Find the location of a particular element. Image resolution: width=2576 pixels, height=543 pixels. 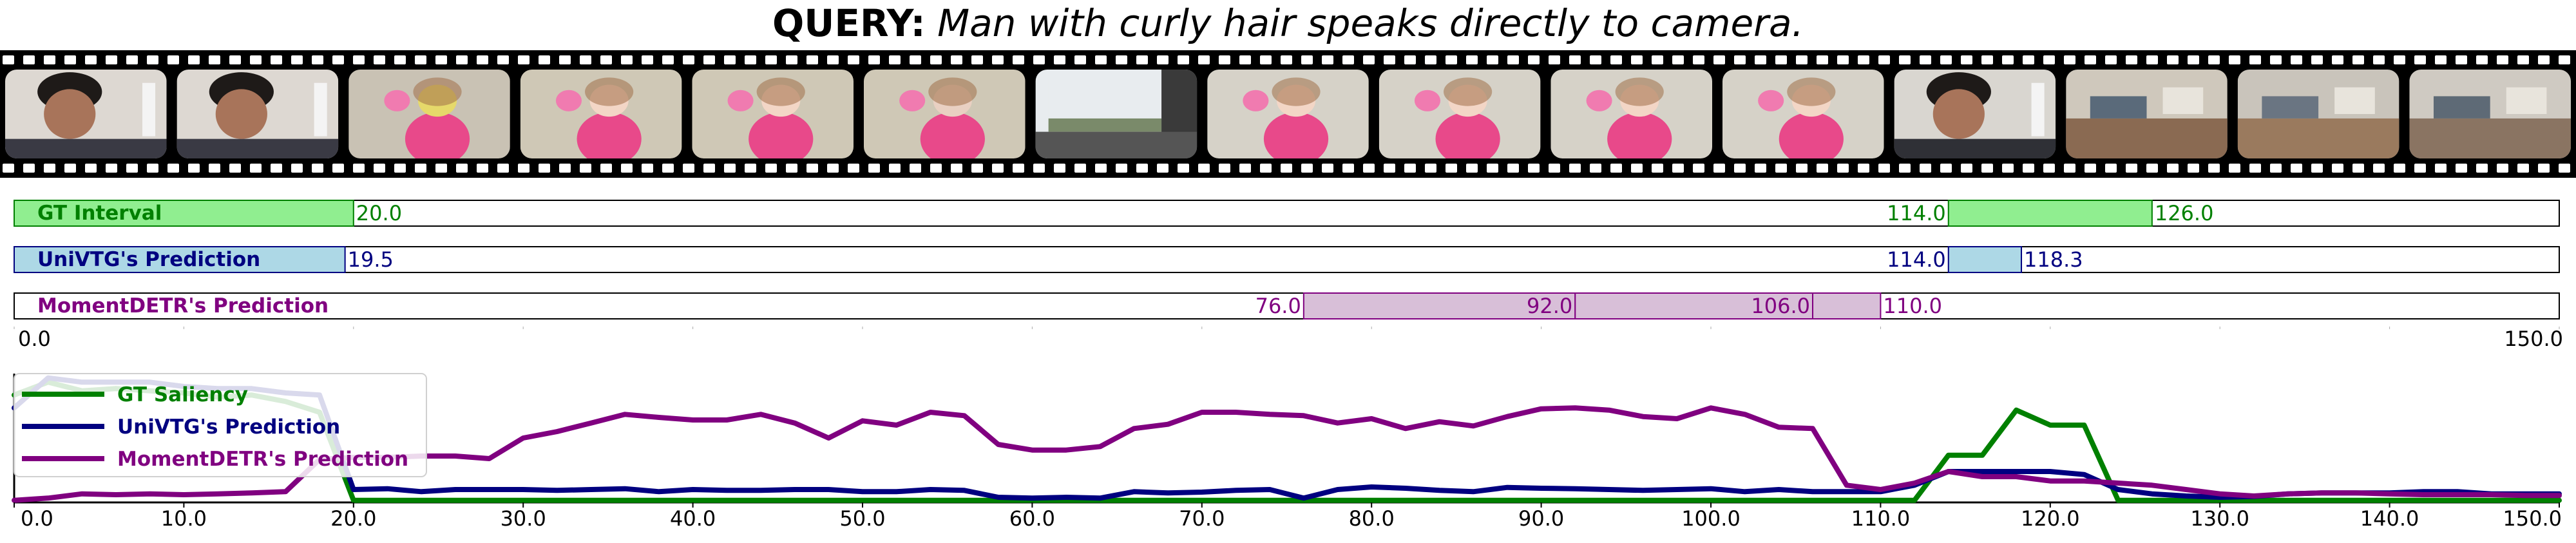

trees-shape is located at coordinates (1105, 125).